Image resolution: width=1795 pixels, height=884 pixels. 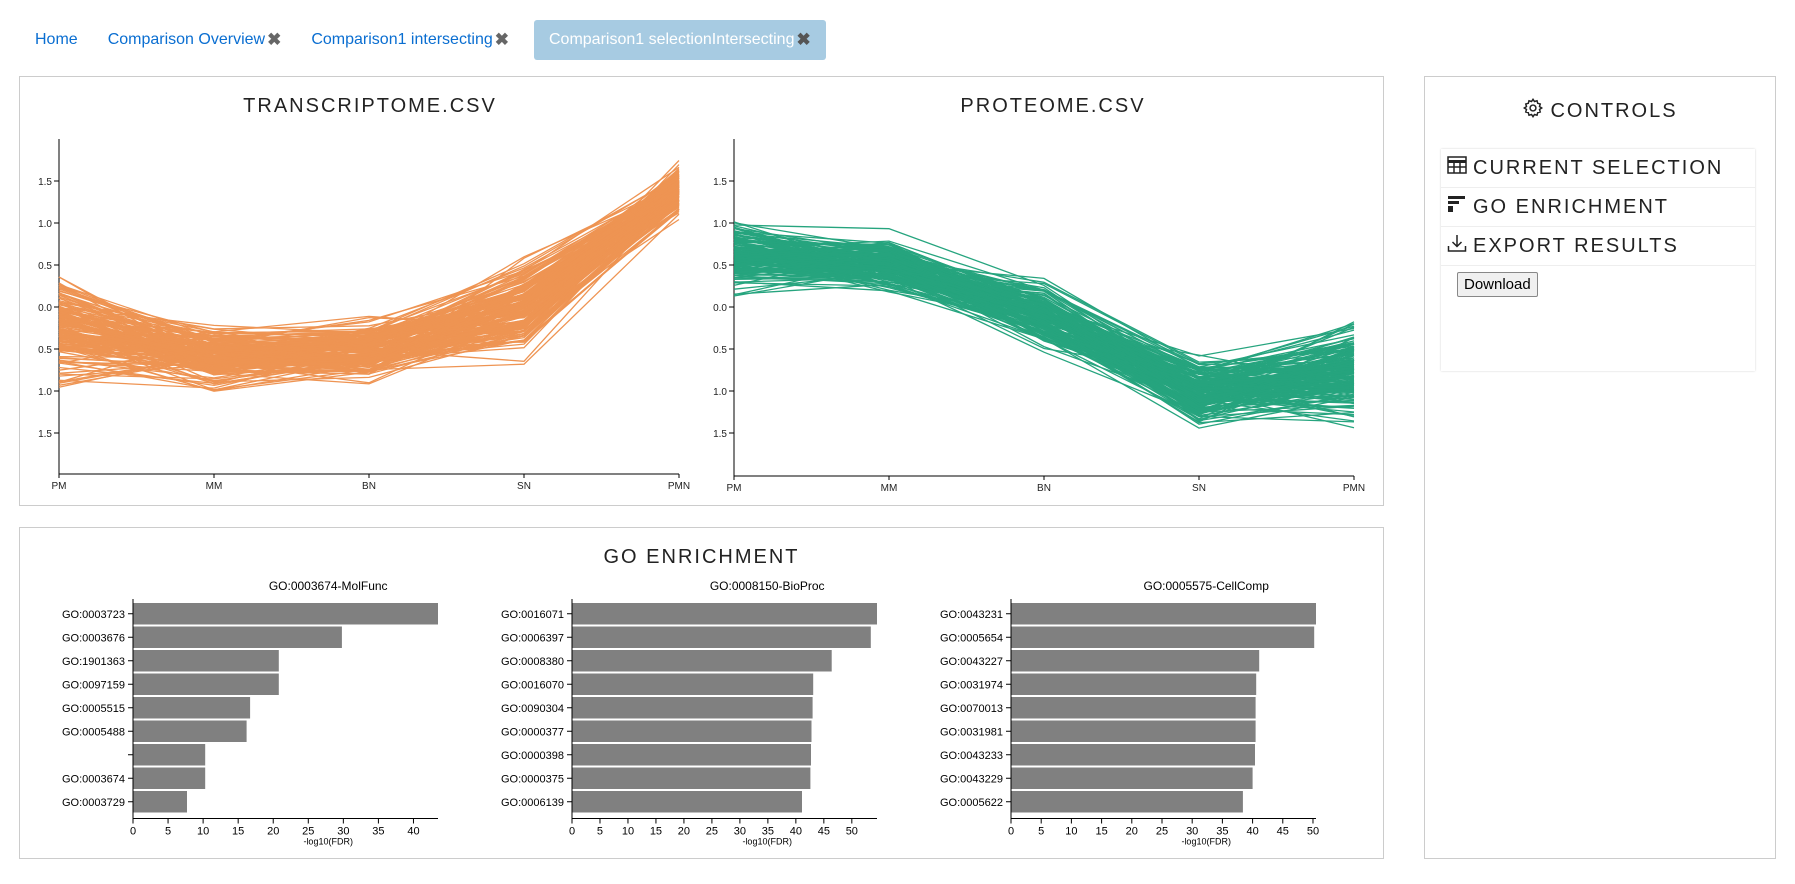 I want to click on transcriptome-x-tick-label: BN, so click(x=369, y=486).